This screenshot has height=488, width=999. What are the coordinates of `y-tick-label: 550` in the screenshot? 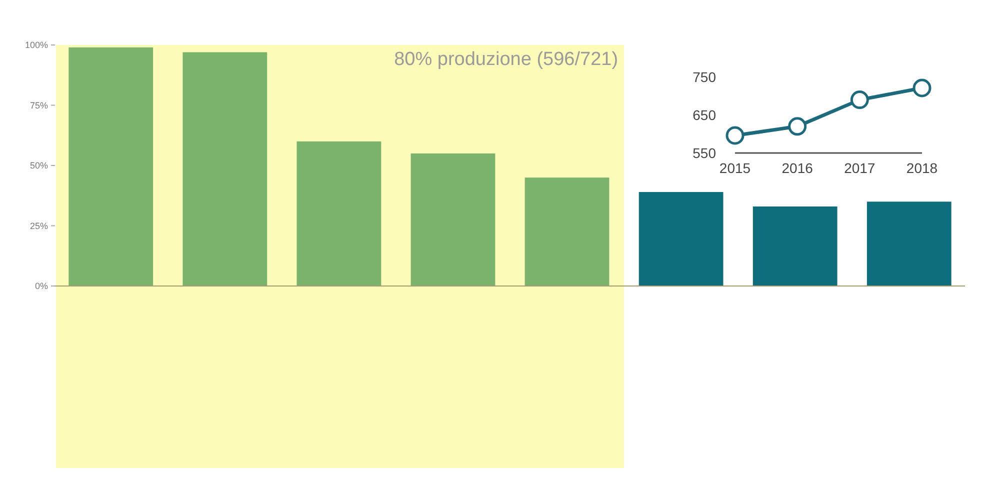 It's located at (704, 152).